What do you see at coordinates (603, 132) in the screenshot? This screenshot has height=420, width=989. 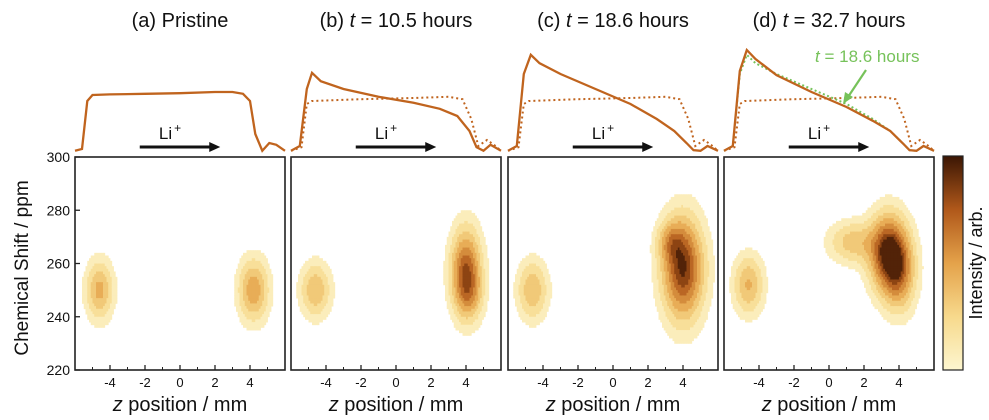 I see `li-arrow-label: Li +` at bounding box center [603, 132].